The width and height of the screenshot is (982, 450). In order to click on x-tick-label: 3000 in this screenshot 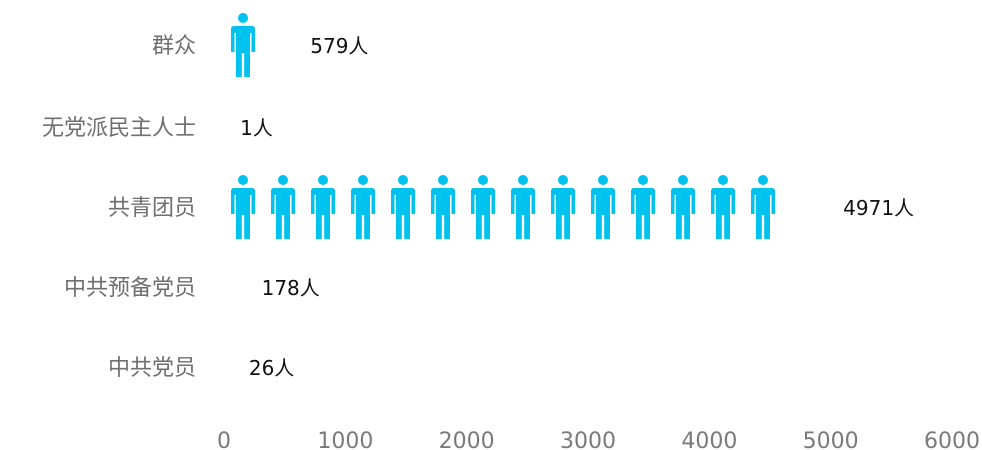, I will do `click(588, 439)`.